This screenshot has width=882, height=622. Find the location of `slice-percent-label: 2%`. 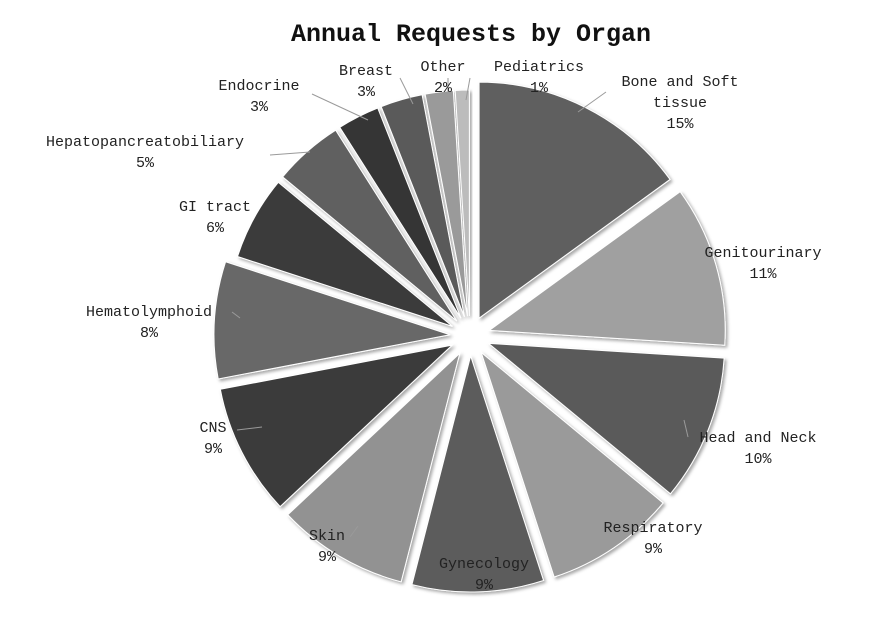

slice-percent-label: 2% is located at coordinates (443, 88).